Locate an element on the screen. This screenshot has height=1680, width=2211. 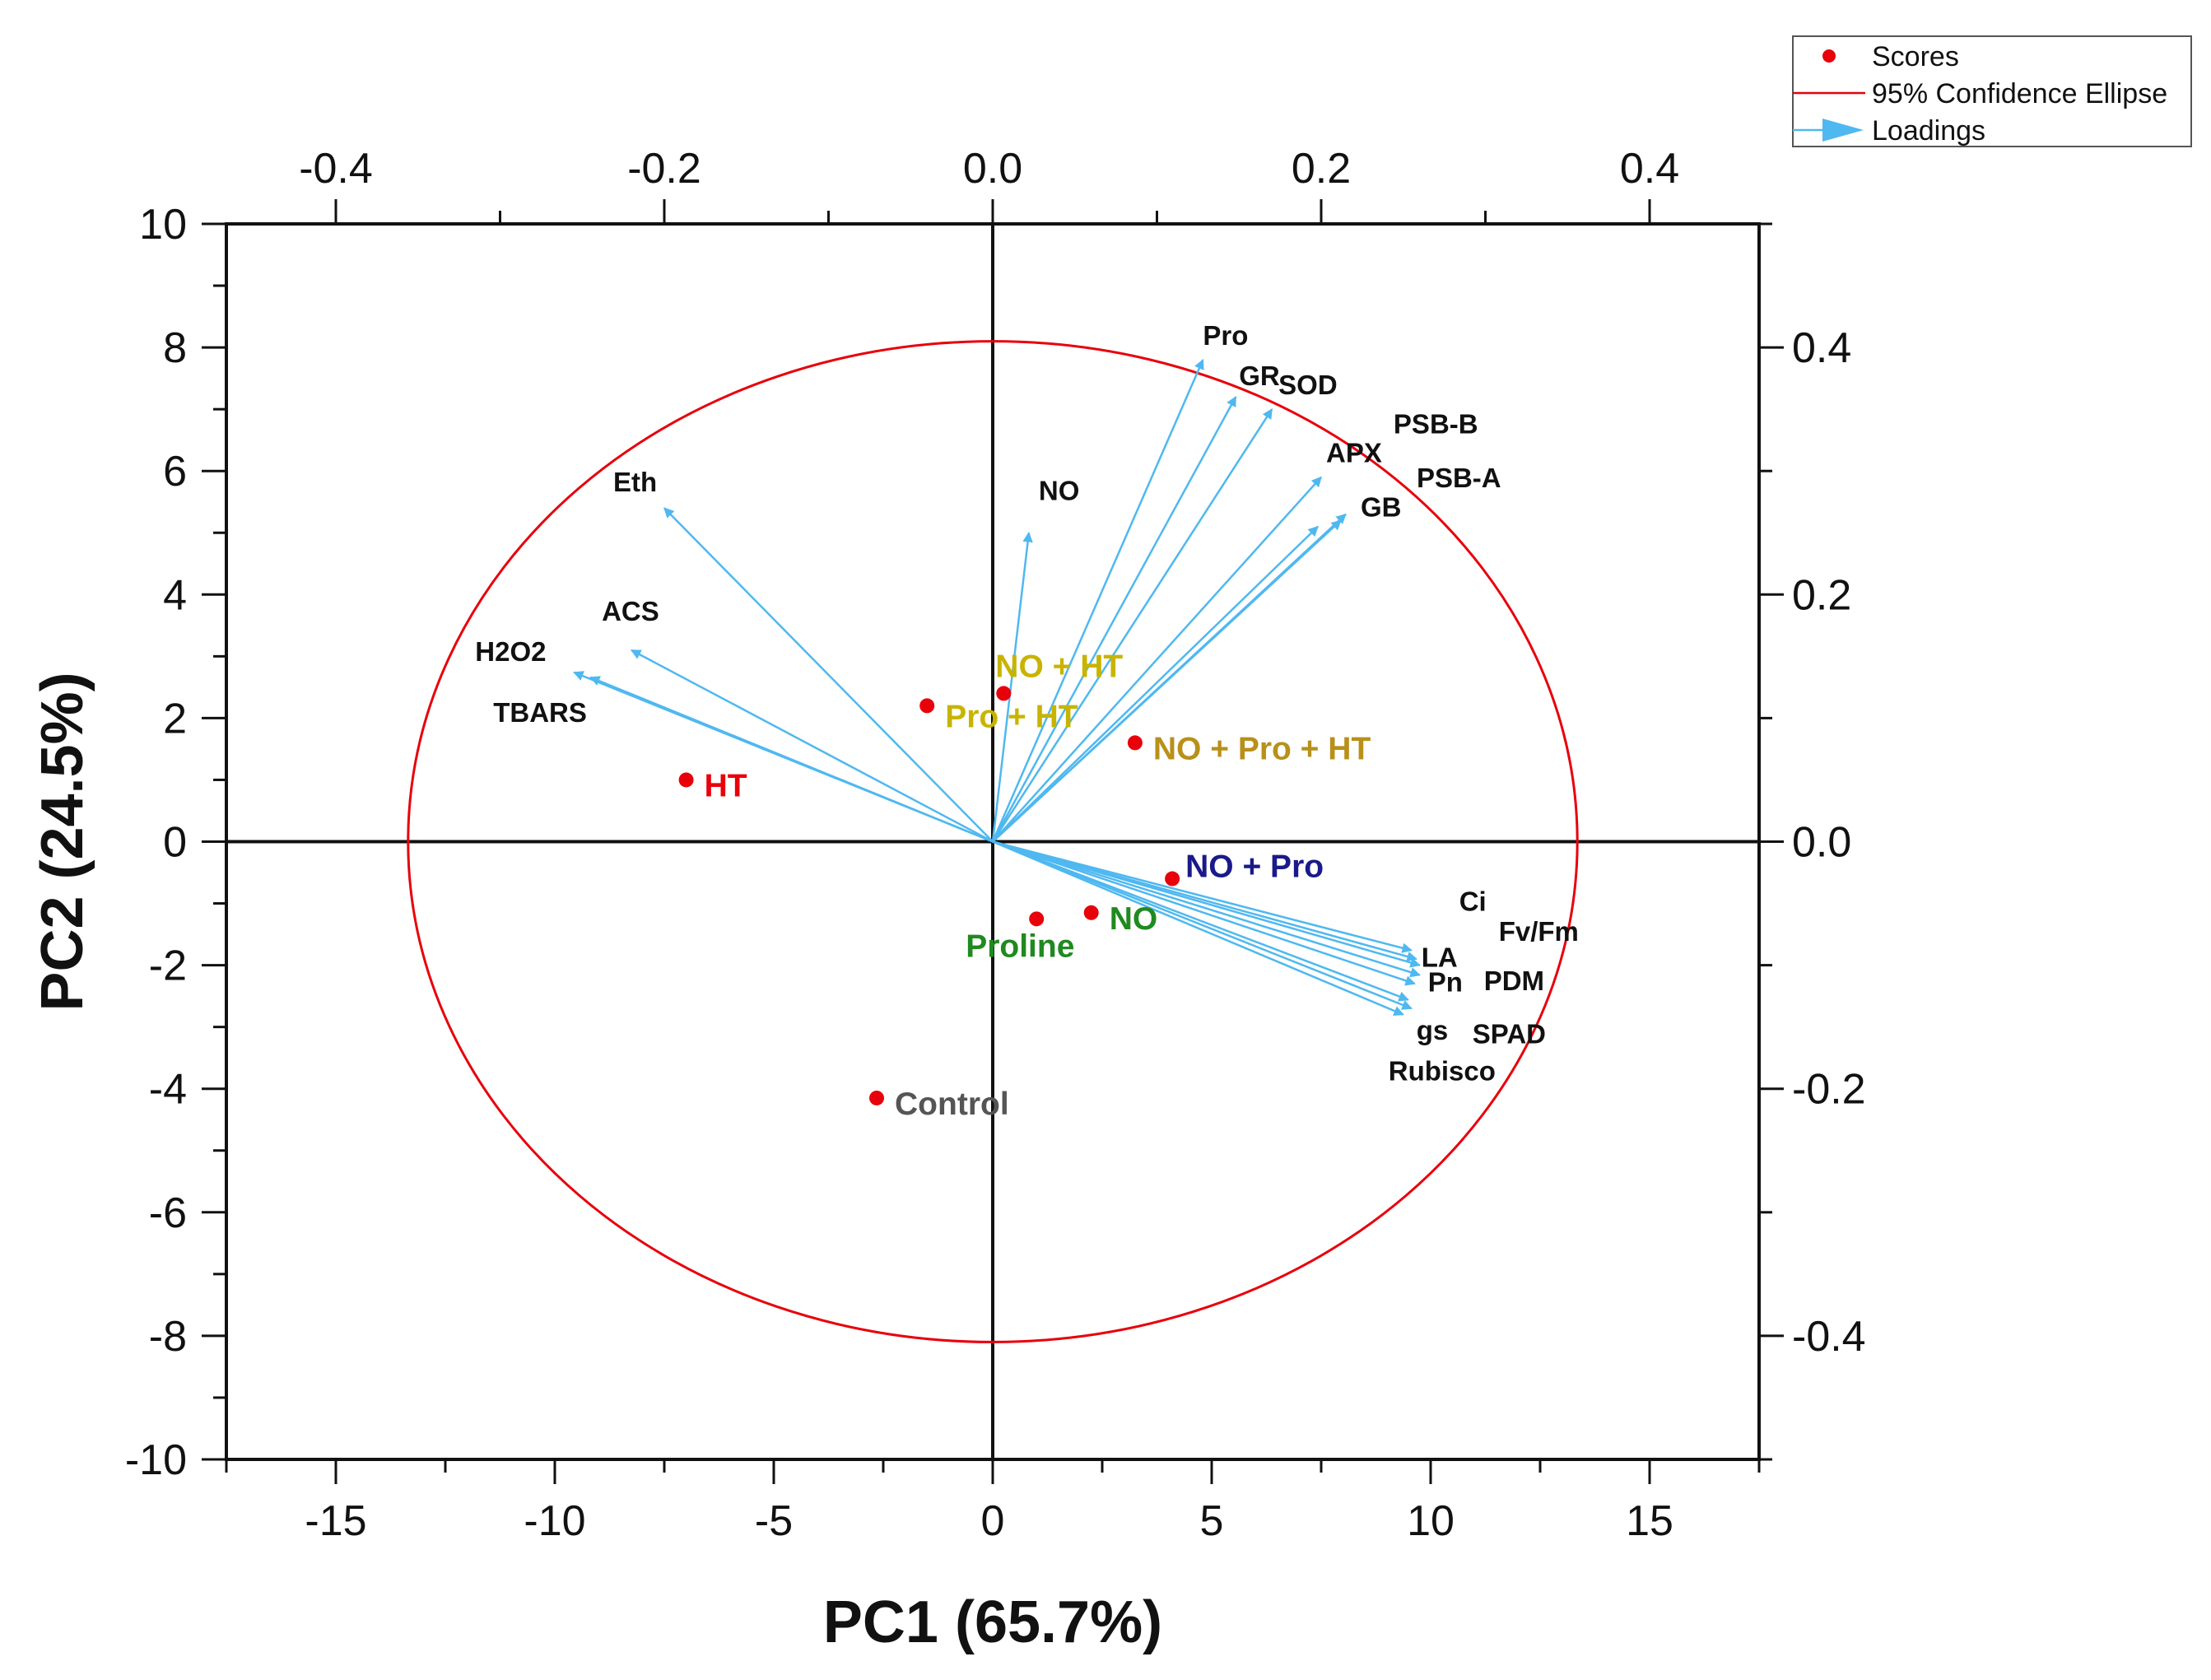
loading-label: Rubisco is located at coordinates (1442, 1071).